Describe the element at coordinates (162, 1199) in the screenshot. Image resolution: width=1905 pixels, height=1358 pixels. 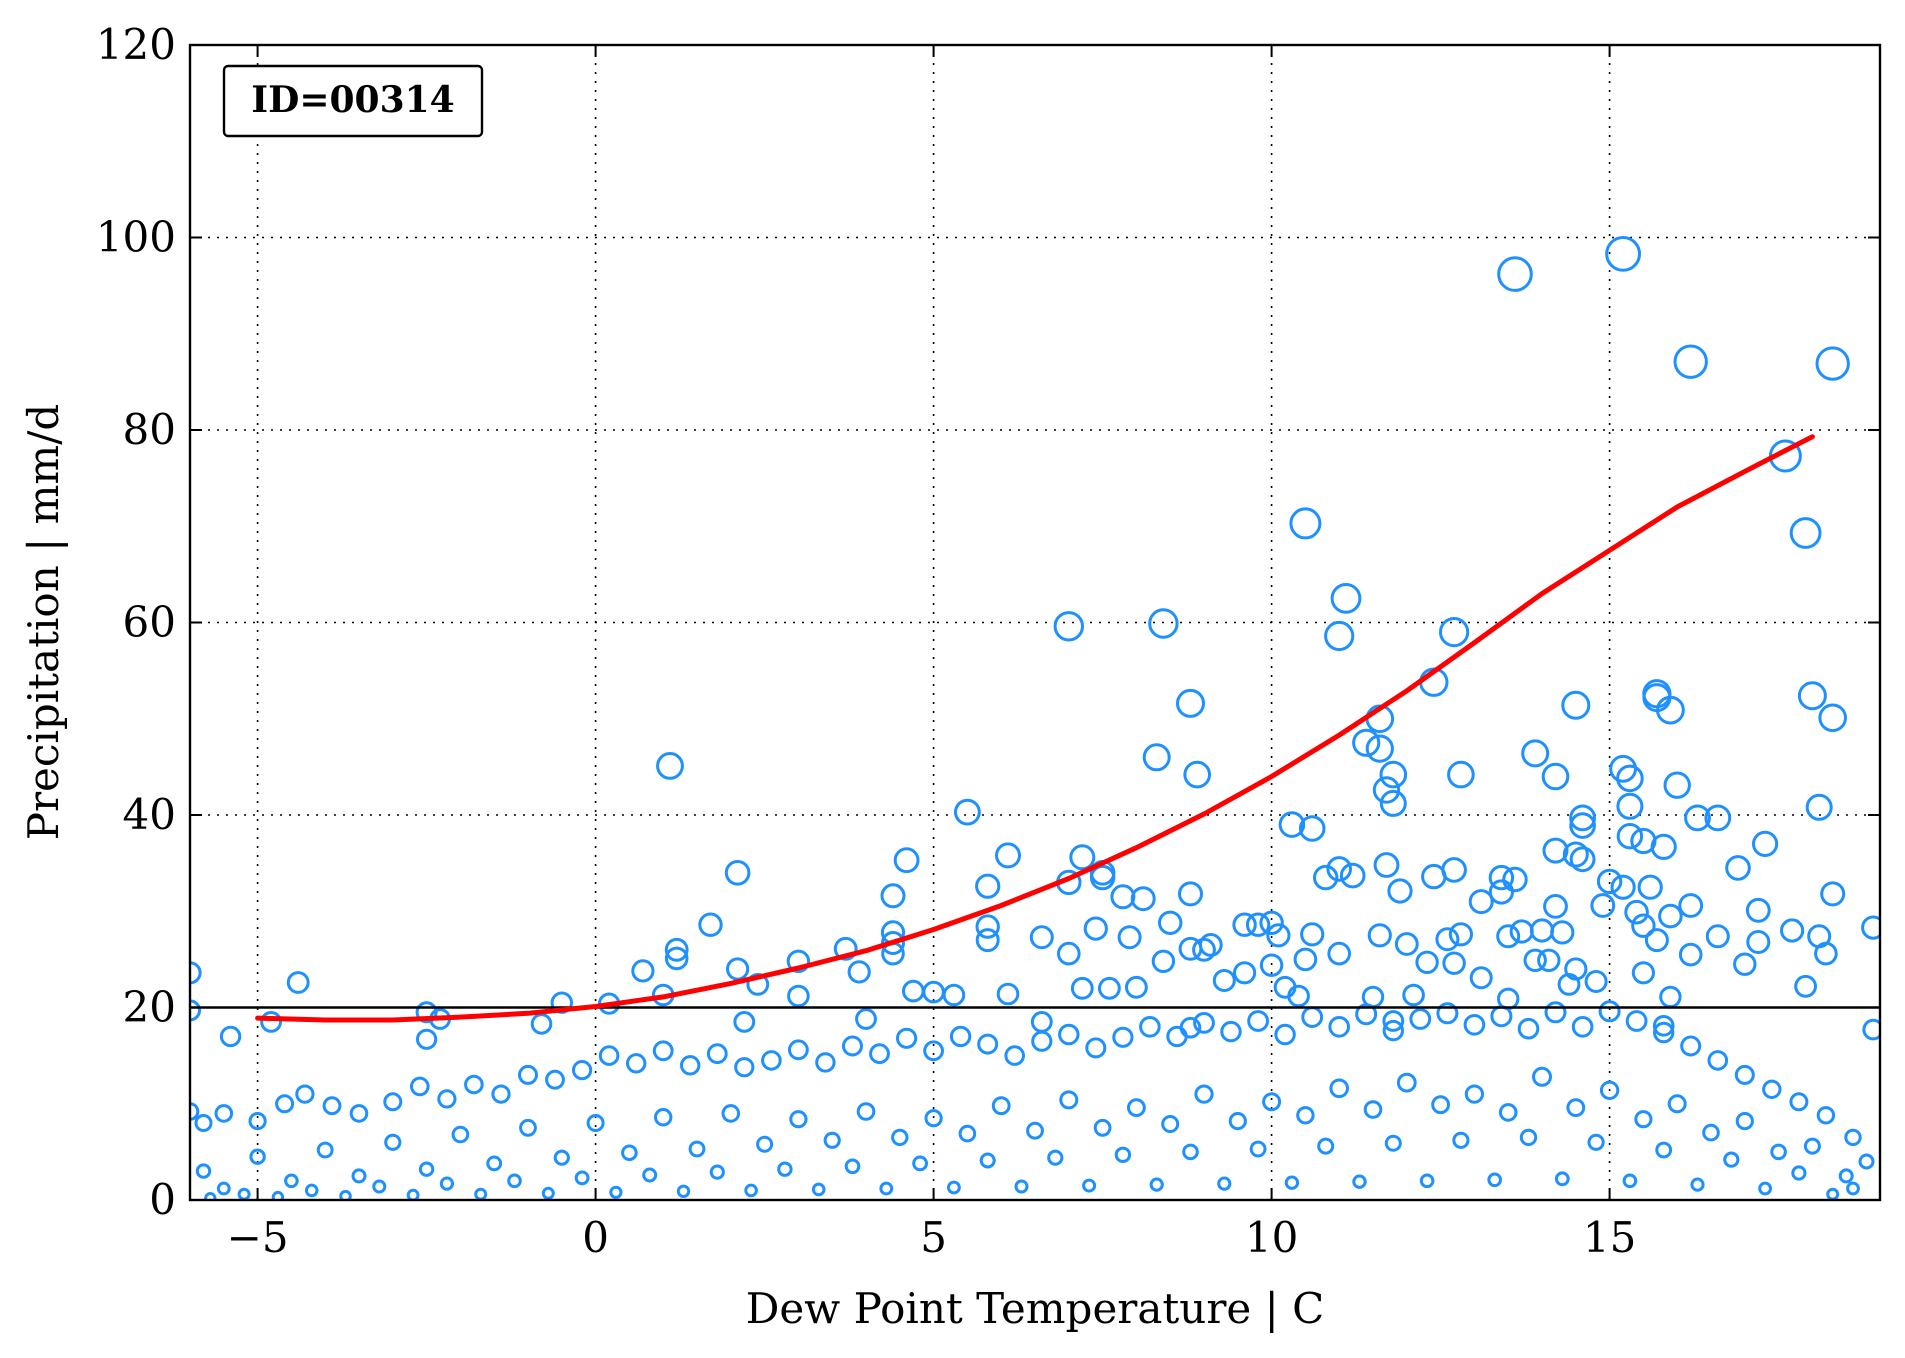
I see `y-tick-label: 0` at that location.